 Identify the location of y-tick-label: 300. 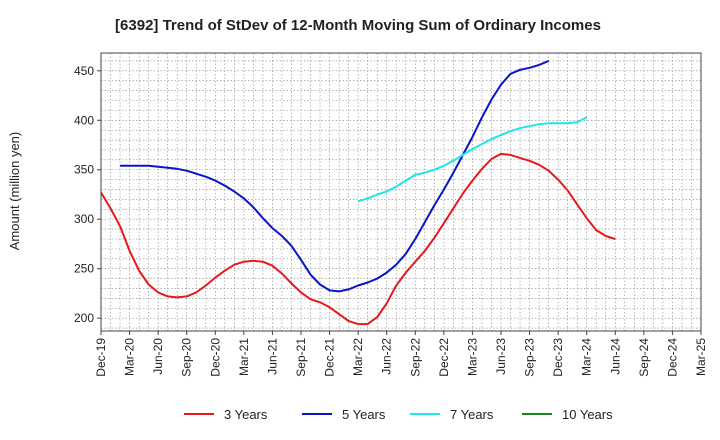
(84, 219).